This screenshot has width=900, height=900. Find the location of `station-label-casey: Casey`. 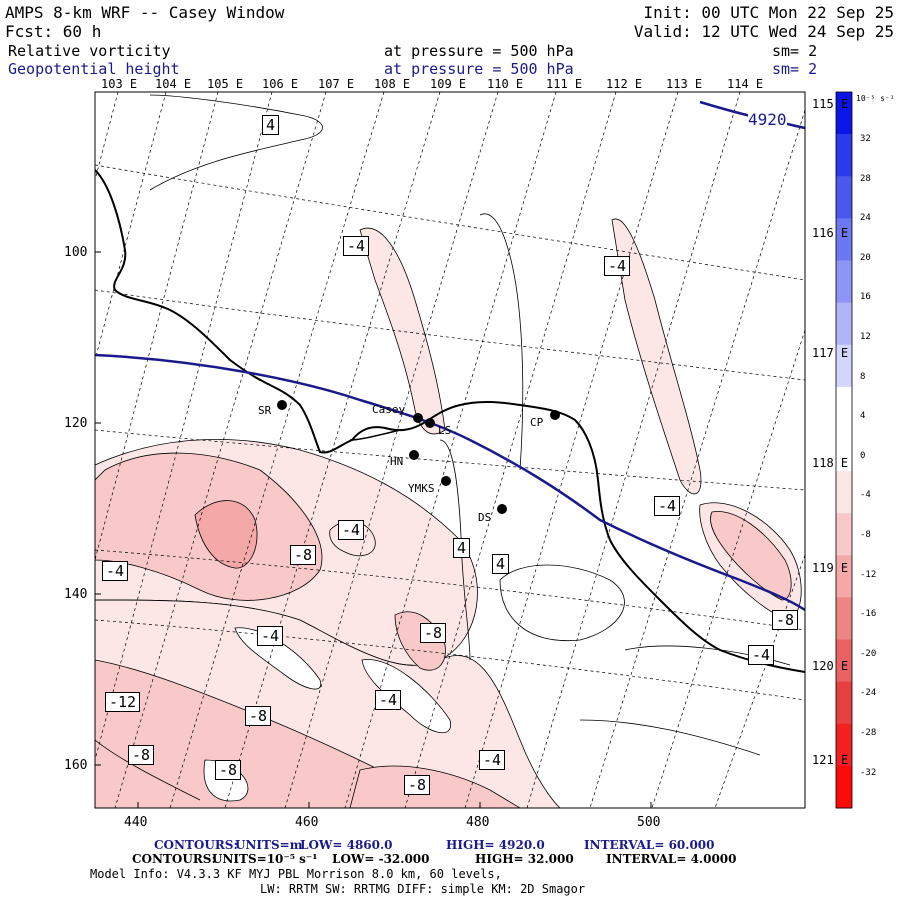

station-label-casey: Casey is located at coordinates (389, 409).